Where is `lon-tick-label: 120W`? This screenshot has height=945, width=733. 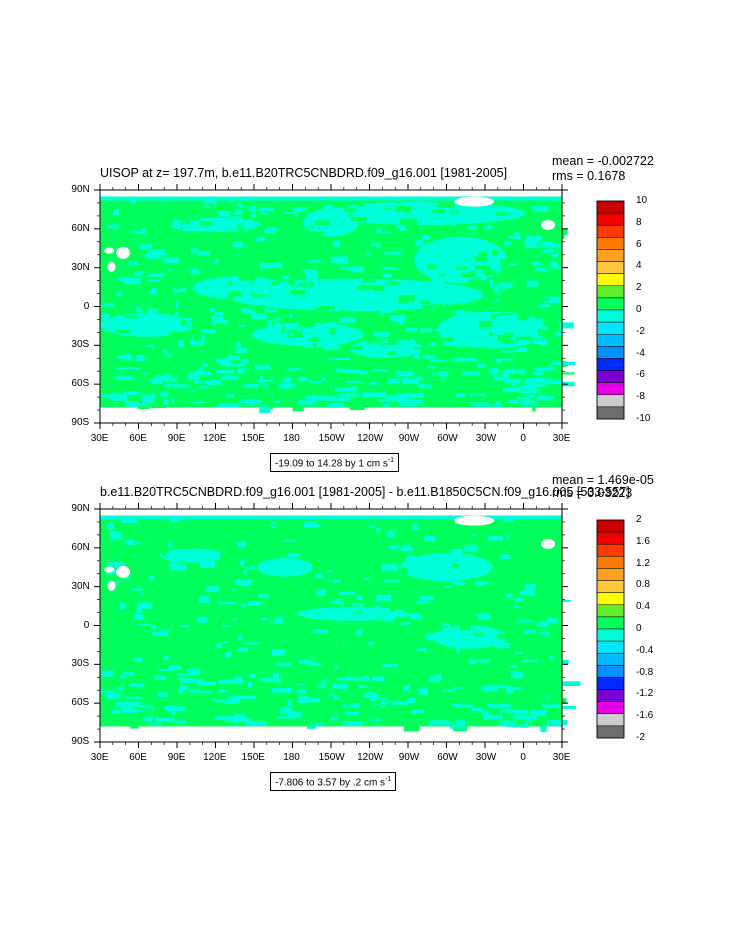 lon-tick-label: 120W is located at coordinates (370, 438).